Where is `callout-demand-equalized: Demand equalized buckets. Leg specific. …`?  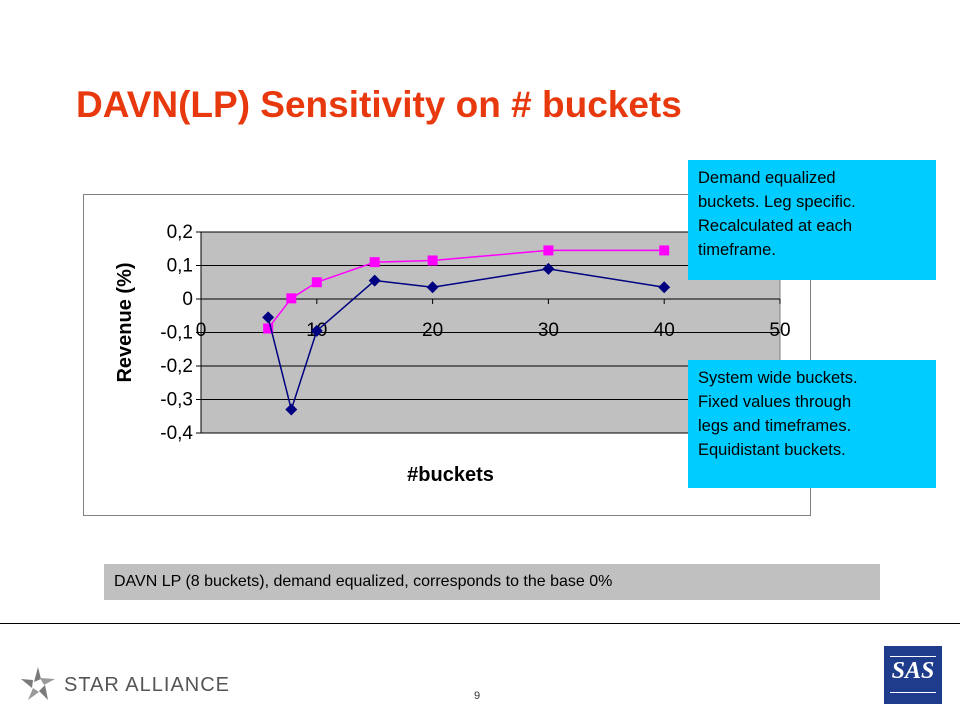 callout-demand-equalized: Demand equalized buckets. Leg specific. … is located at coordinates (812, 220).